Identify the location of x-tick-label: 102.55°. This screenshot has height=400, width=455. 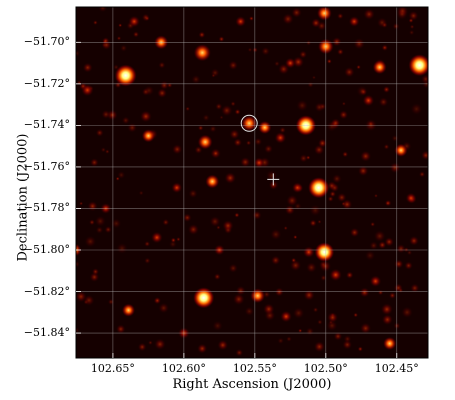
(254, 368).